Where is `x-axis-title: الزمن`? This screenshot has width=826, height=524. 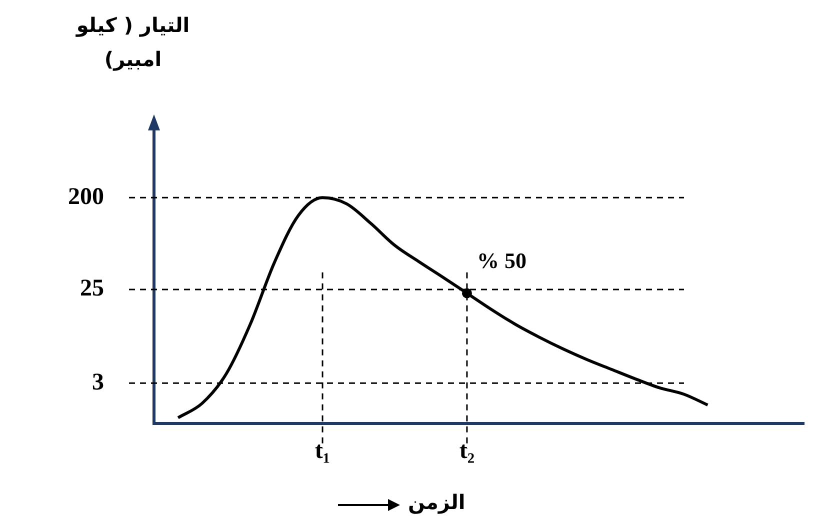
x-axis-title: الزمن is located at coordinates (437, 502).